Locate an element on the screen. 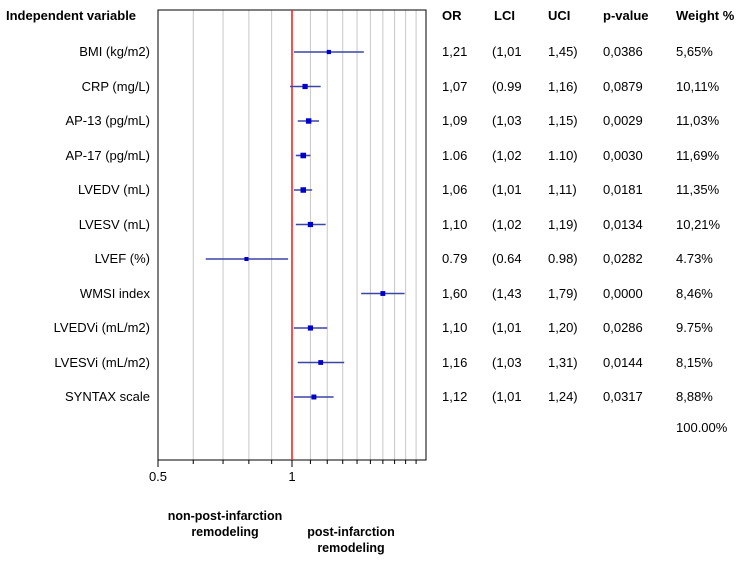  header-p-value: p-value is located at coordinates (626, 15).